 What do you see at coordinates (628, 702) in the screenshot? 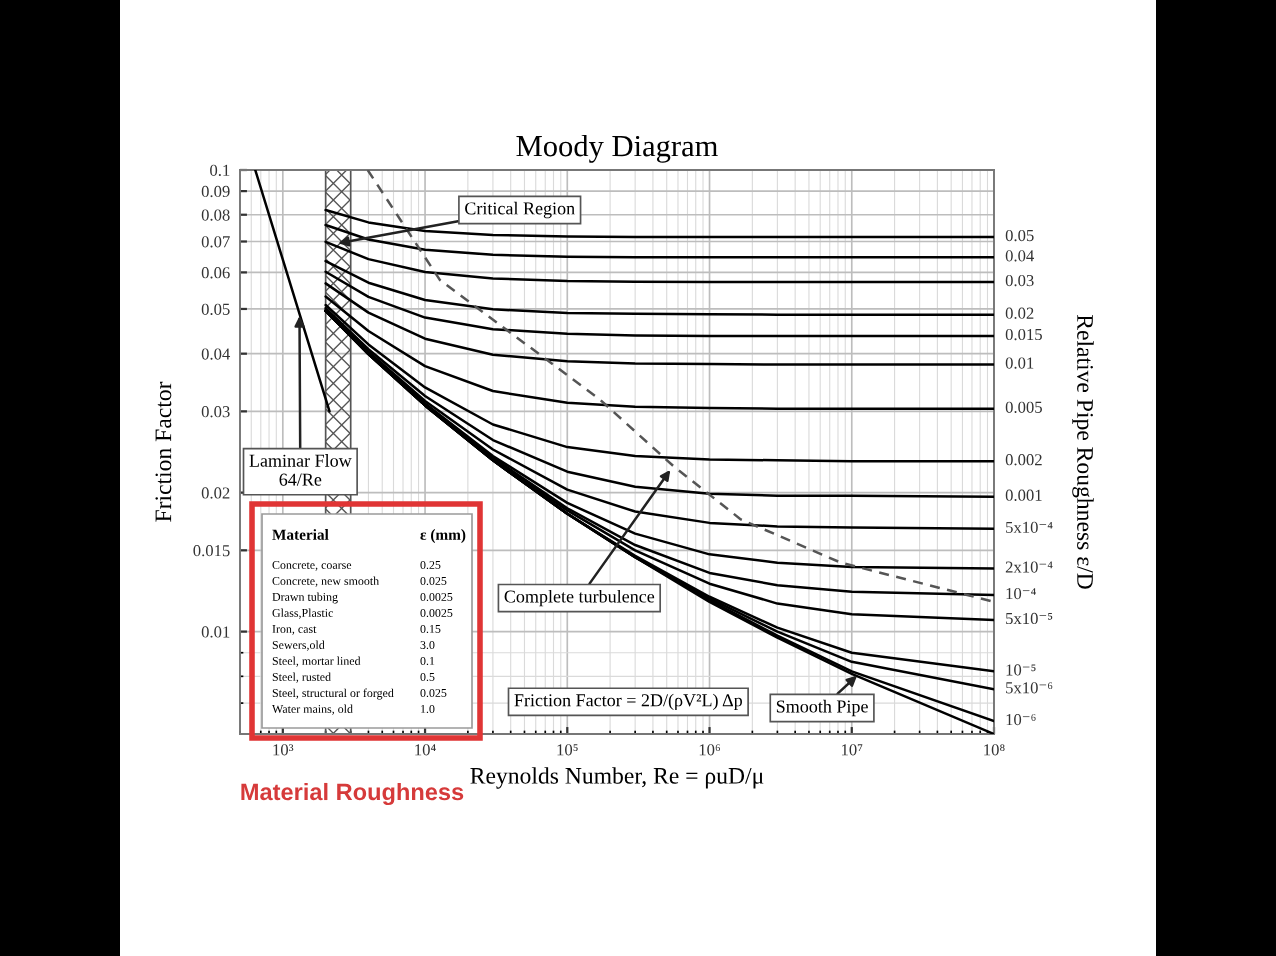
I see `annotation: Friction Factor = 2D/(ρV²L) Δp` at bounding box center [628, 702].